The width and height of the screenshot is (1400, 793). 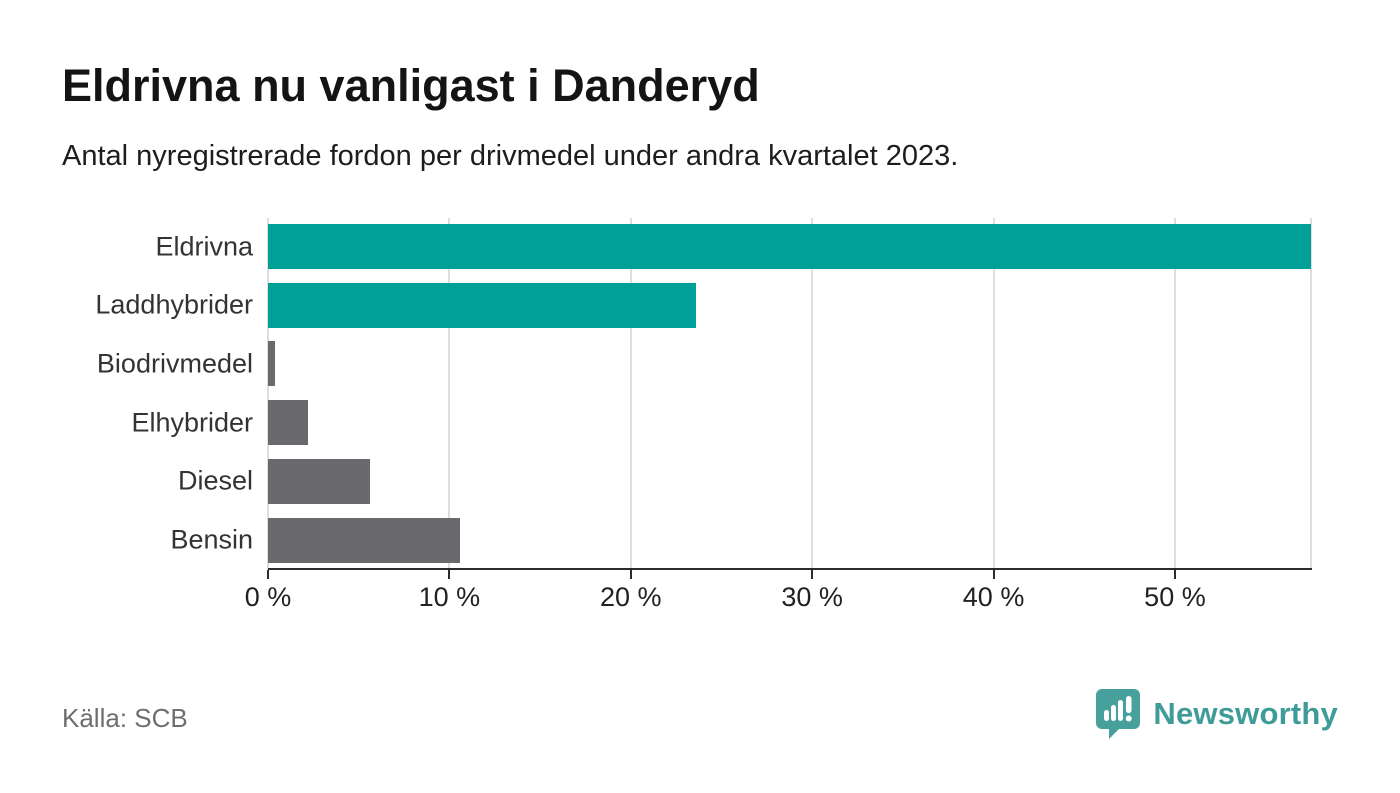 I want to click on category-label-diesel: Diesel, so click(x=215, y=480).